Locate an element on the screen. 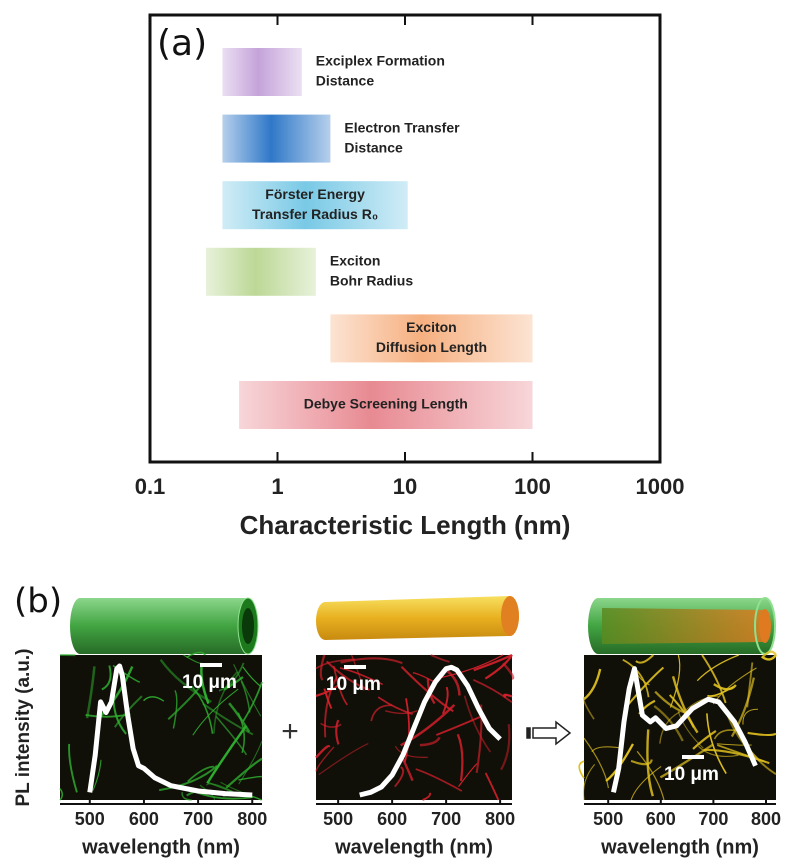 The width and height of the screenshot is (796, 865). x-axis-title: Characteristic Length (nm) is located at coordinates (405, 525).